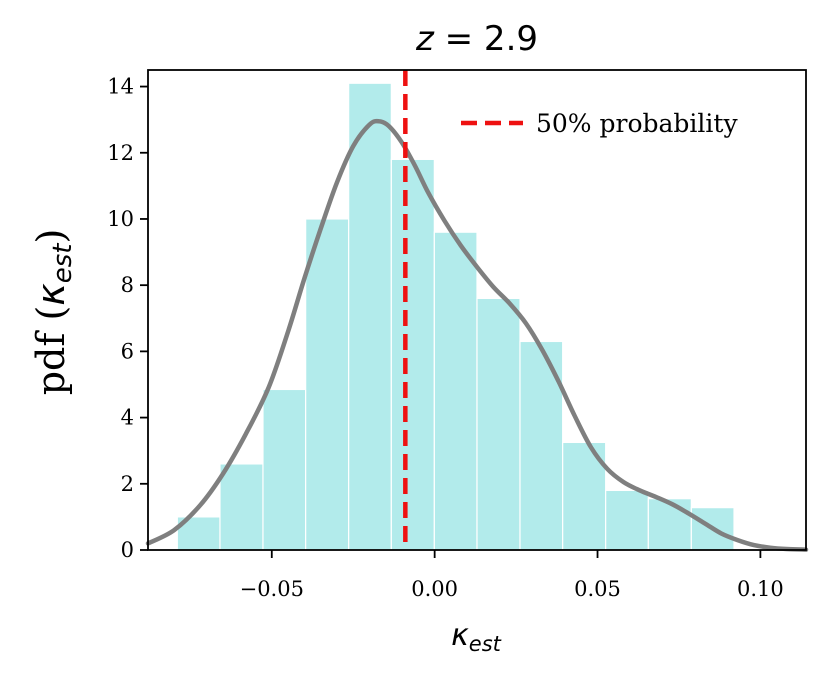 This screenshot has height=677, width=830. Describe the element at coordinates (127, 484) in the screenshot. I see `y-tick-label: 2` at that location.